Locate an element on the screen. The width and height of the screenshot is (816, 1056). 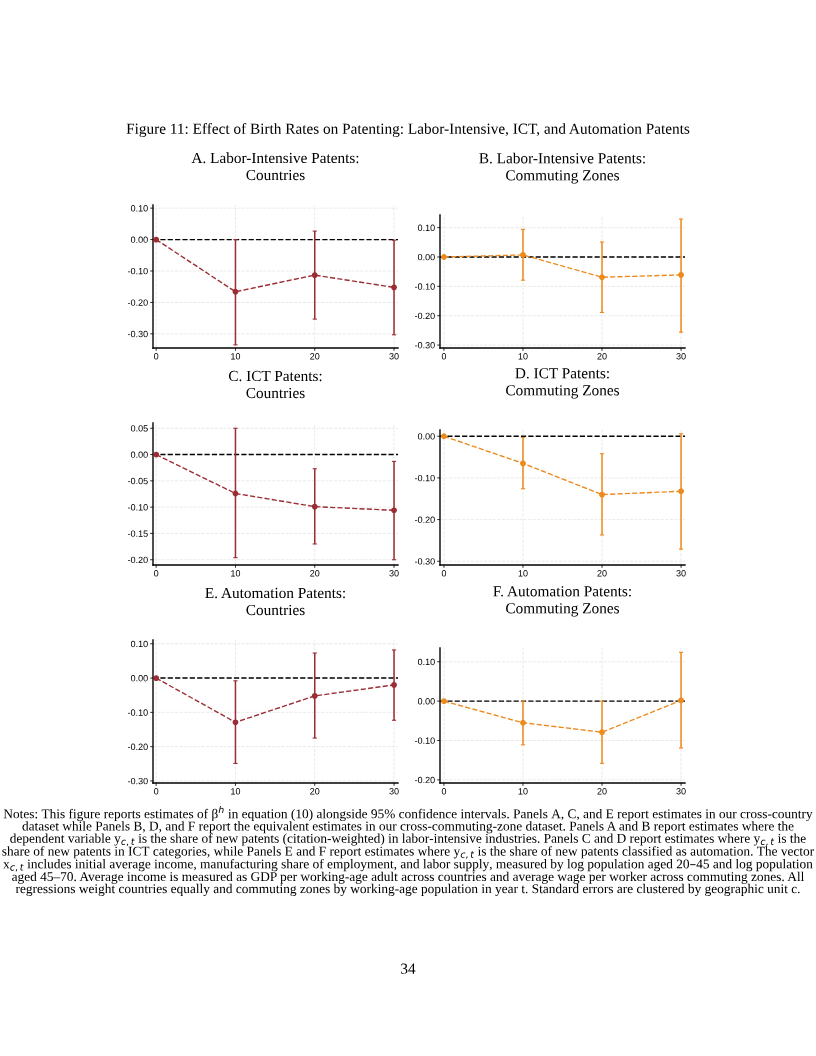
y-tick-label: -0.15 is located at coordinates (137, 533).